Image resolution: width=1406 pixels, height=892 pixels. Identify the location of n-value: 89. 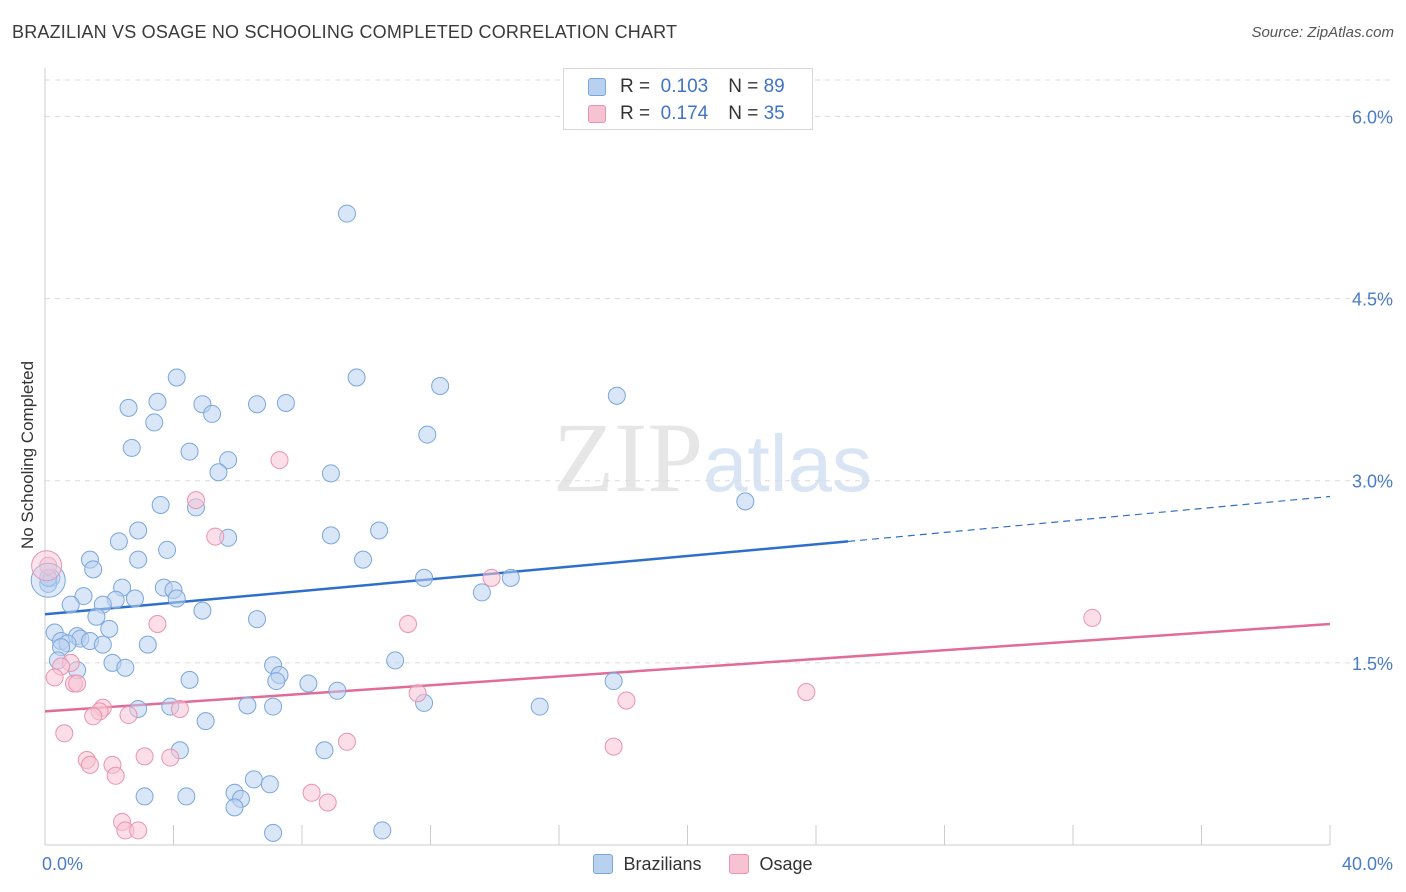
(774, 86).